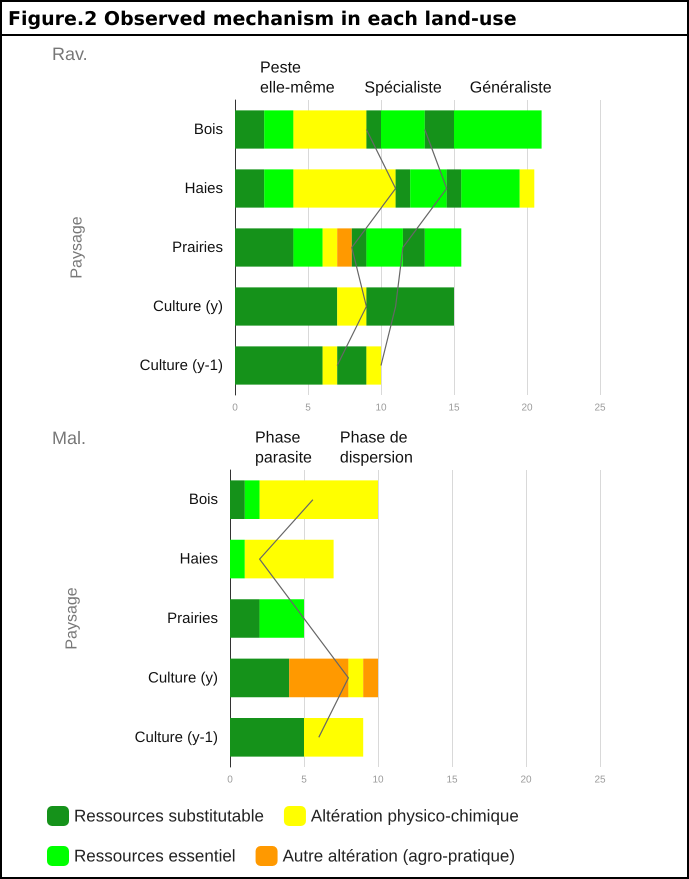 The width and height of the screenshot is (689, 879). Describe the element at coordinates (169, 816) in the screenshot. I see `legend-label: Ressources substitutable` at that location.